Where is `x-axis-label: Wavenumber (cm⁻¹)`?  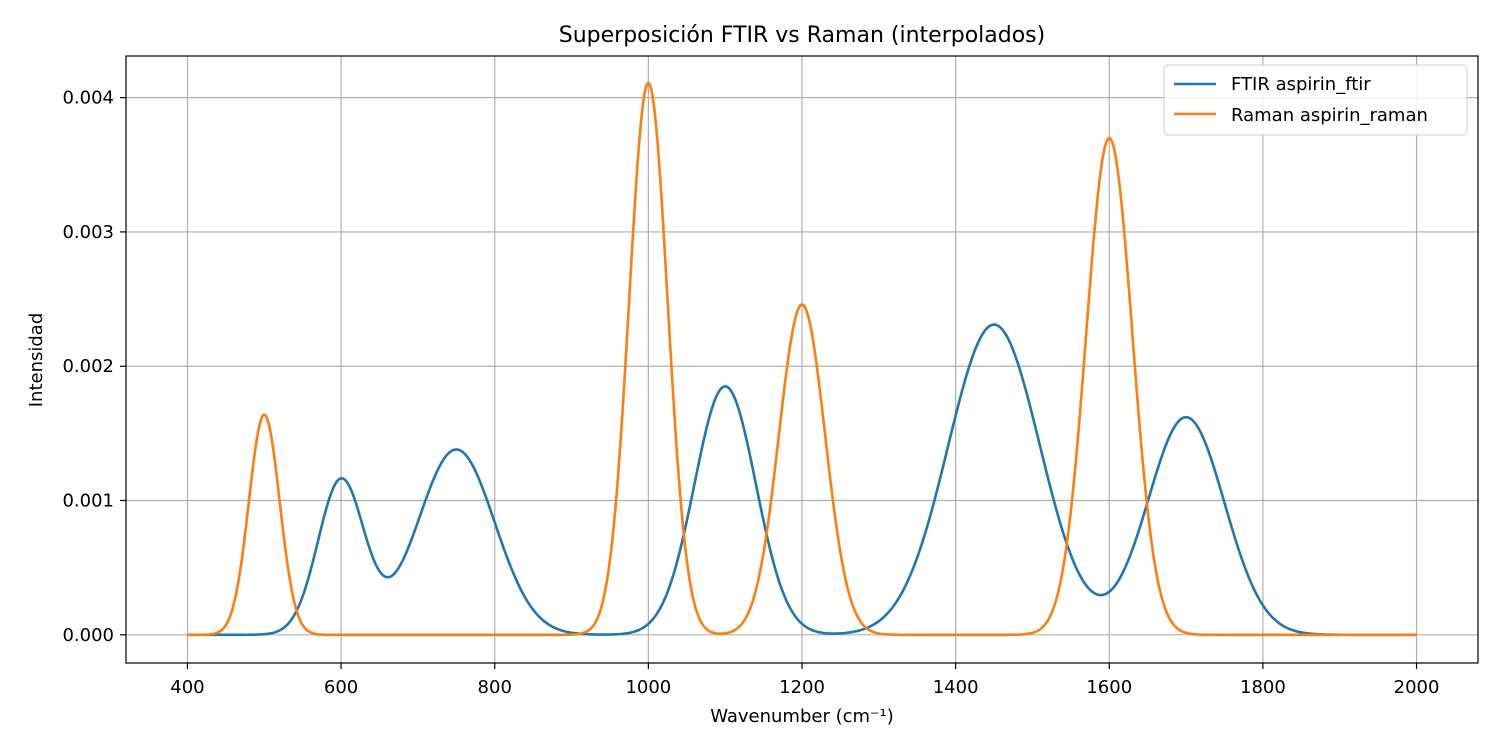 x-axis-label: Wavenumber (cm⁻¹) is located at coordinates (802, 716).